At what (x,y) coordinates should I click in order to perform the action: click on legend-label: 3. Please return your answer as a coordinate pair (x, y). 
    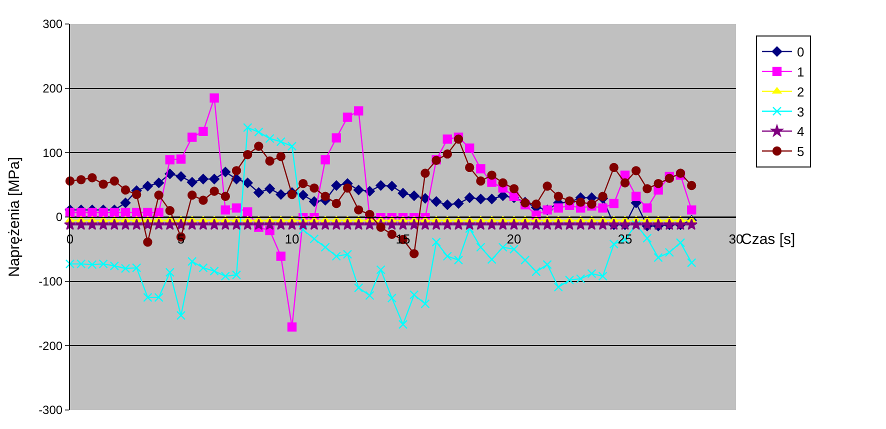
    Looking at the image, I should click on (800, 112).